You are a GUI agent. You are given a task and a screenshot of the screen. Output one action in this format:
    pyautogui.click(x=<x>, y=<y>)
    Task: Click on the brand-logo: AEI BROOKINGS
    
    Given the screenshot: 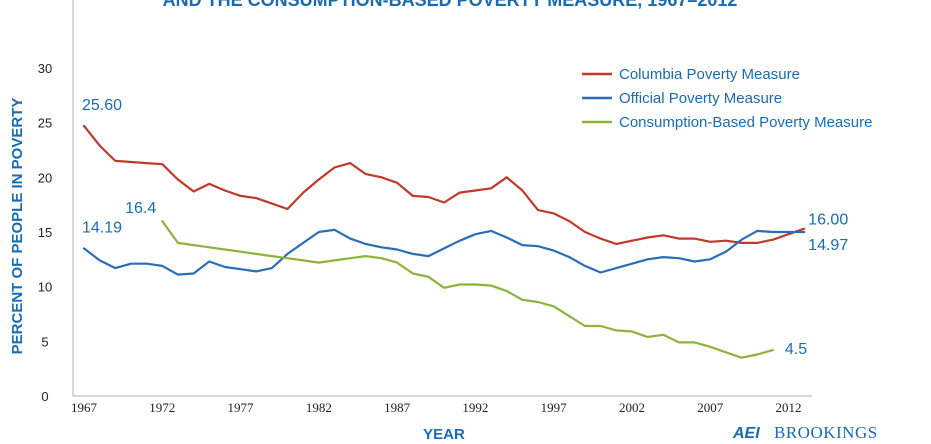 What is the action you would take?
    pyautogui.click(x=805, y=432)
    